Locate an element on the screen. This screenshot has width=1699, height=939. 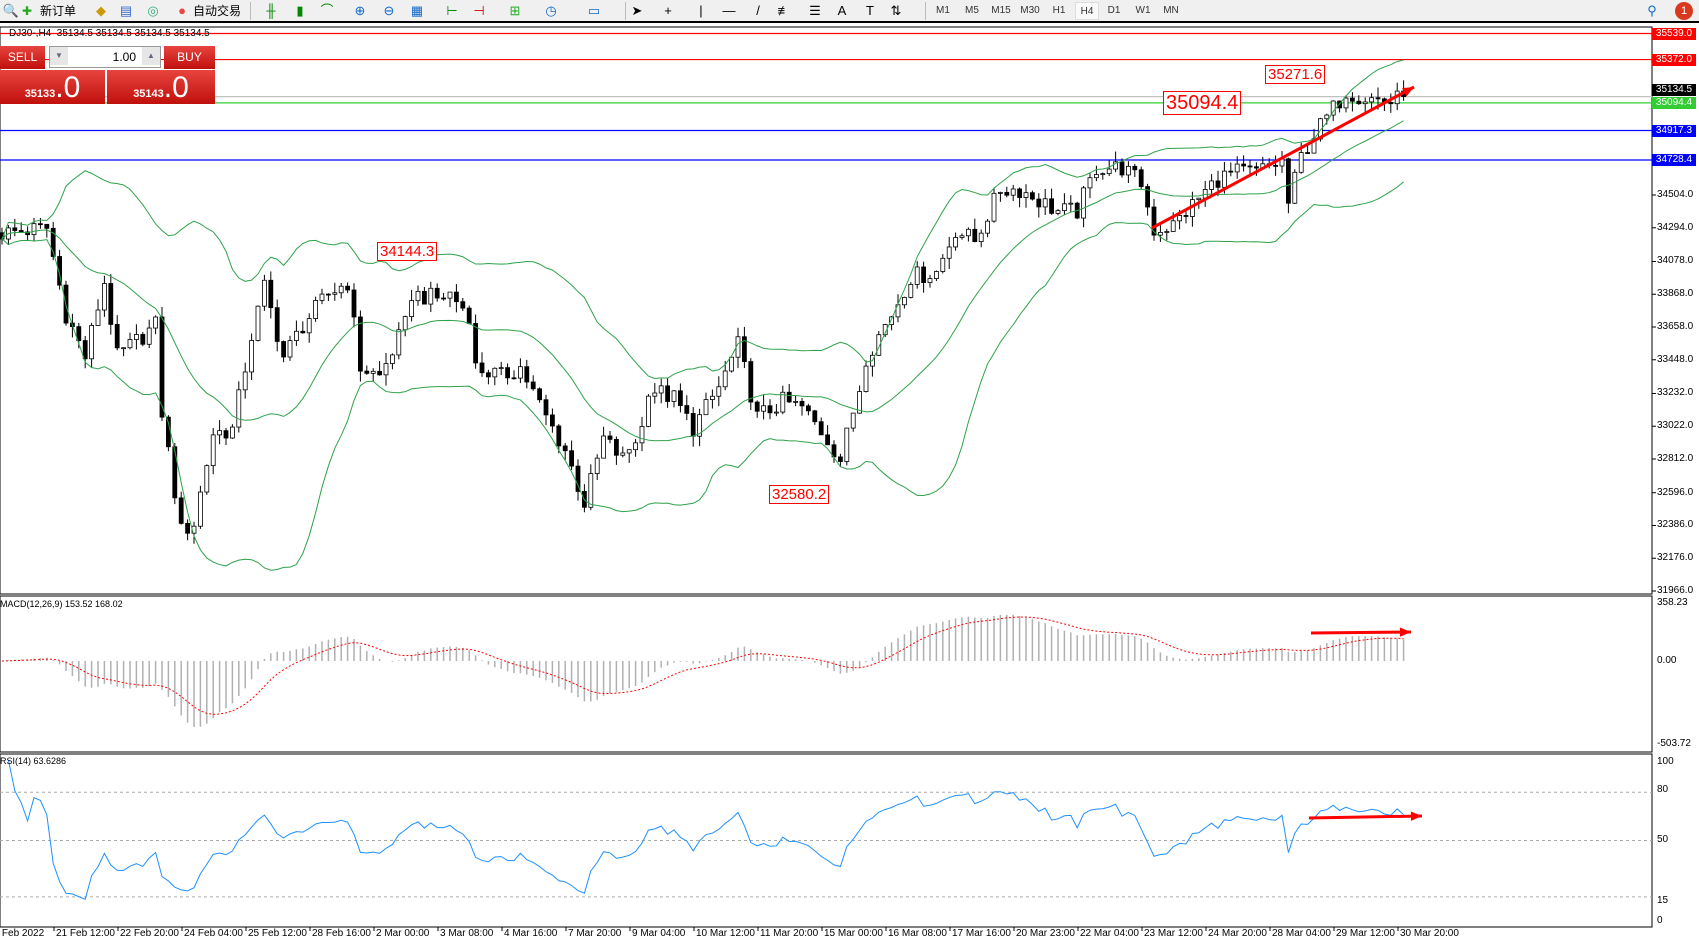
time-axis-label: 18 Feb 2022 is located at coordinates (22, 933).